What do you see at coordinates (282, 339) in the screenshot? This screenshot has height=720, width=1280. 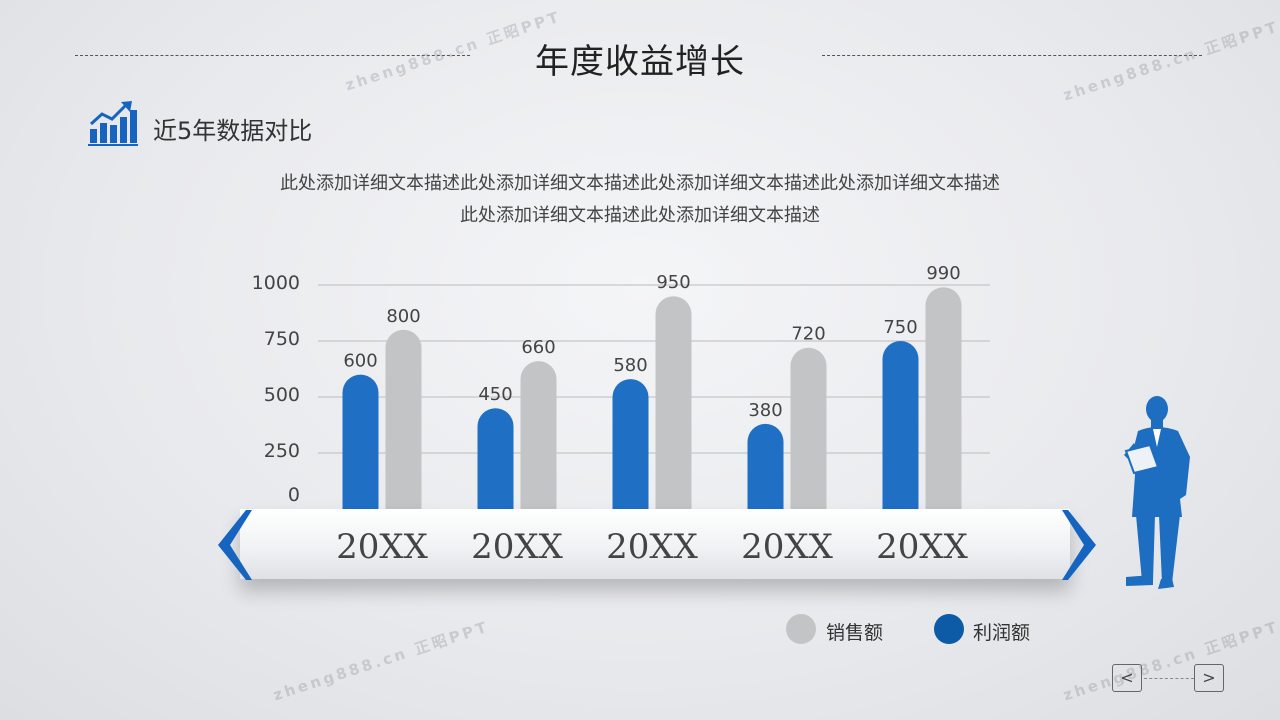 I see `y-tick-label: 750` at bounding box center [282, 339].